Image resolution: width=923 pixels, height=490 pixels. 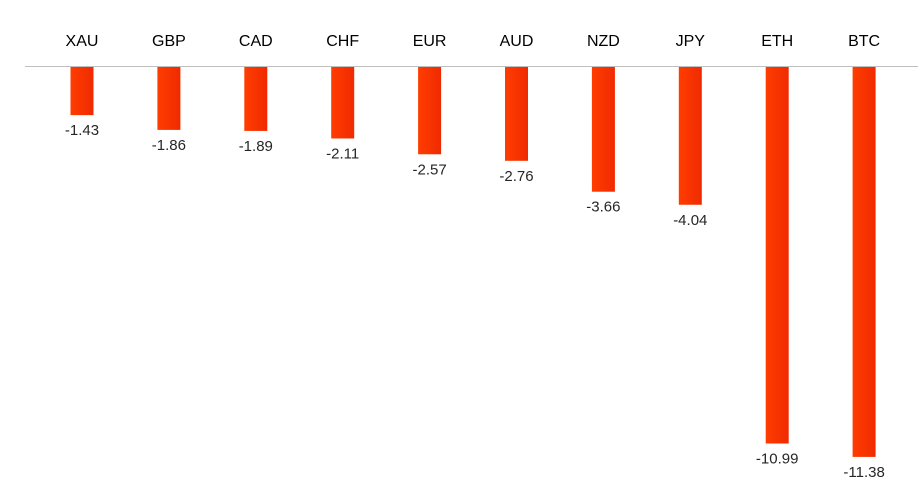 What do you see at coordinates (169, 145) in the screenshot?
I see `value-label-gbp: -1.86` at bounding box center [169, 145].